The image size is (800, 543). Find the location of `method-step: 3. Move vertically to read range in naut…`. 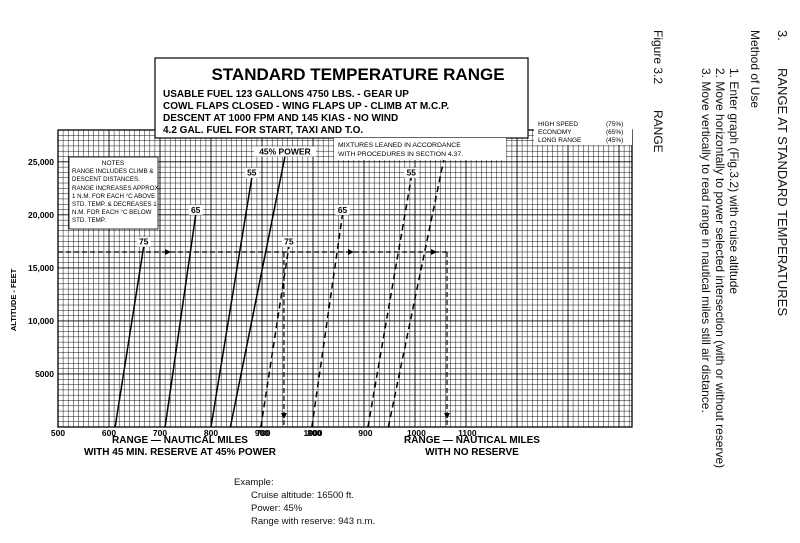

method-step: 3. Move vertically to read range in naut… is located at coordinates (706, 240).